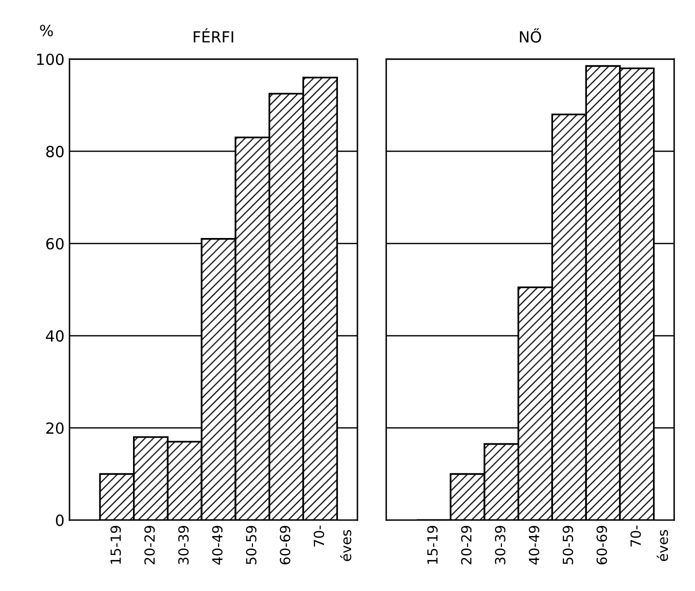 The width and height of the screenshot is (695, 591). Describe the element at coordinates (55, 244) in the screenshot. I see `y-tick-label: 60` at that location.